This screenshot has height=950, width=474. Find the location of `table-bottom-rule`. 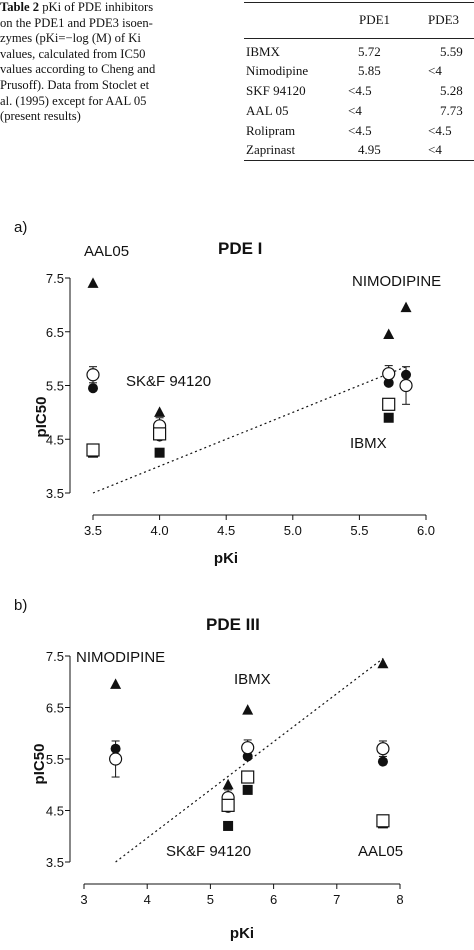

table-bottom-rule is located at coordinates (359, 160).